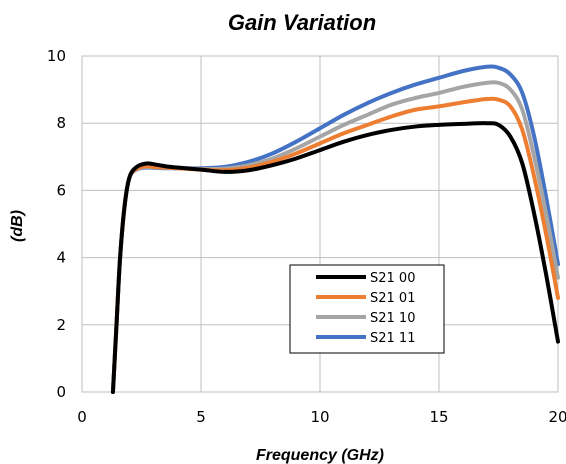 The image size is (566, 464). What do you see at coordinates (557, 417) in the screenshot?
I see `x-tick-label: 20` at bounding box center [557, 417].